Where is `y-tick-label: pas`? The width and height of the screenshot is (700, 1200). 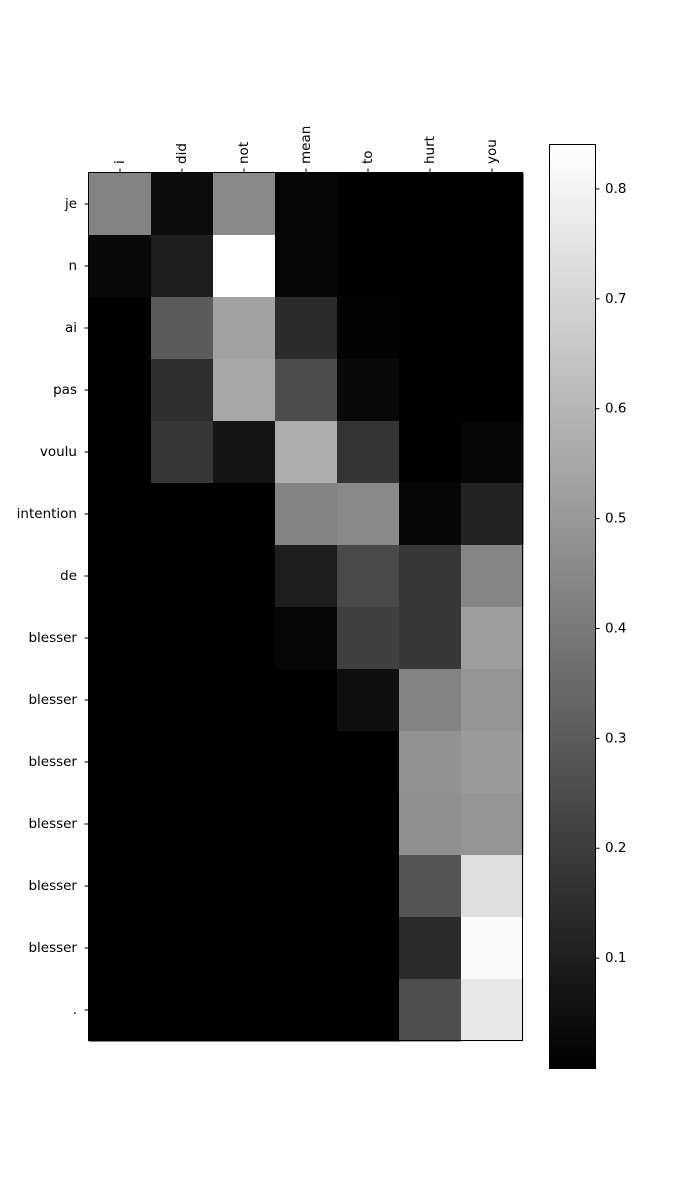 y-tick-label: pas is located at coordinates (65, 390).